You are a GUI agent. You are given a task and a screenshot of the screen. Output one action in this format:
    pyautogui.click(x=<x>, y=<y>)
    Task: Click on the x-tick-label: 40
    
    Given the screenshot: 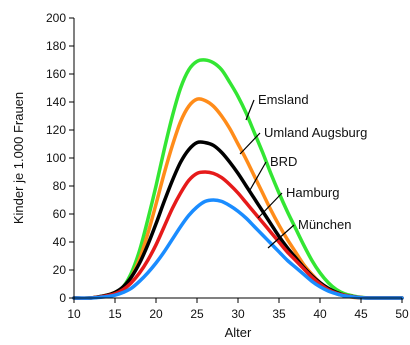 What is the action you would take?
    pyautogui.click(x=320, y=314)
    